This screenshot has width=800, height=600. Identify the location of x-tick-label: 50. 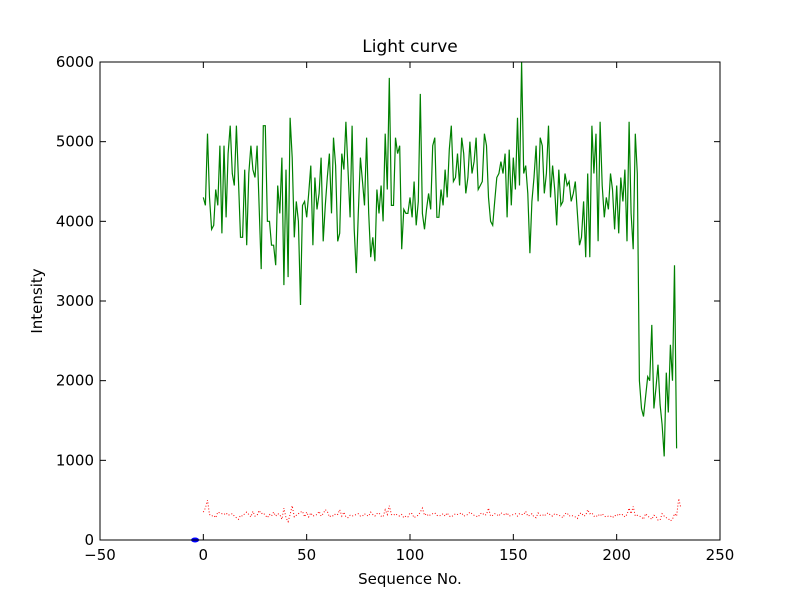
(306, 555).